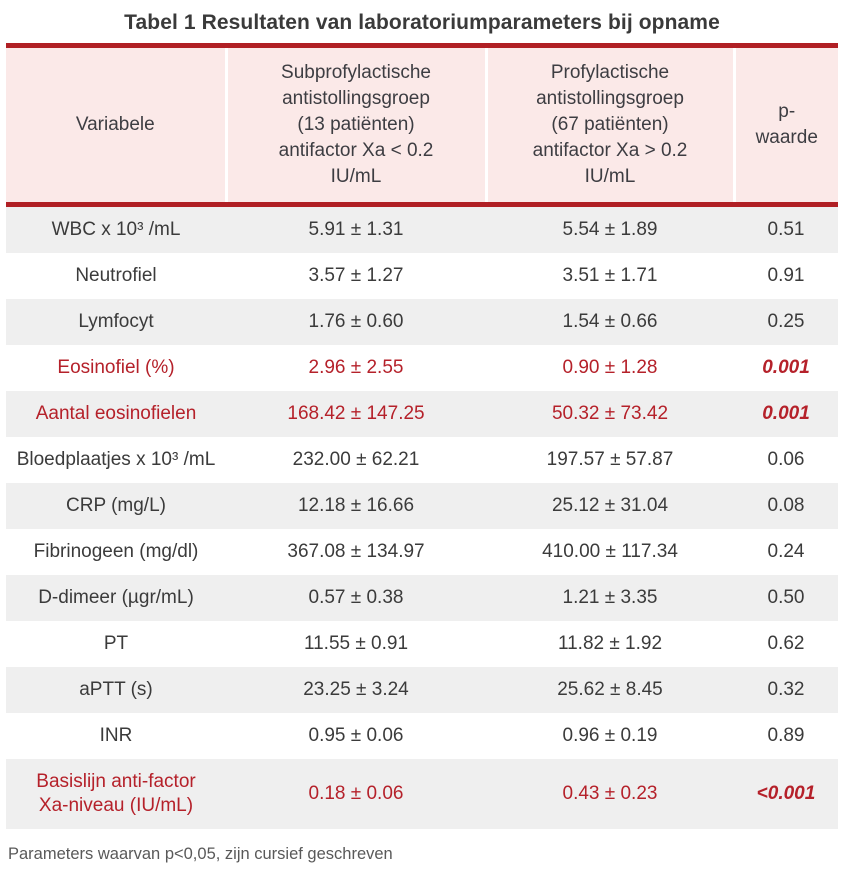 The height and width of the screenshot is (877, 844). I want to click on group2-value-cell: 25.62 ± 8.45, so click(610, 689).